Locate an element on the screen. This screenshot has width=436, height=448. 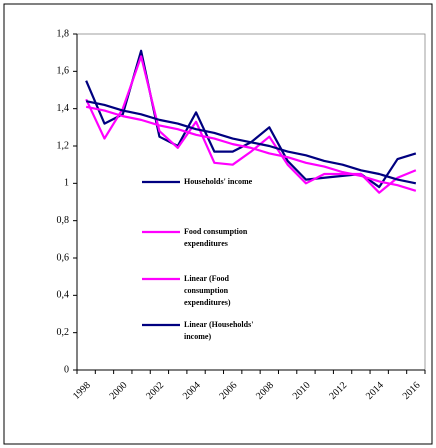
y-tick-label: 0,4 is located at coordinates (63, 295).